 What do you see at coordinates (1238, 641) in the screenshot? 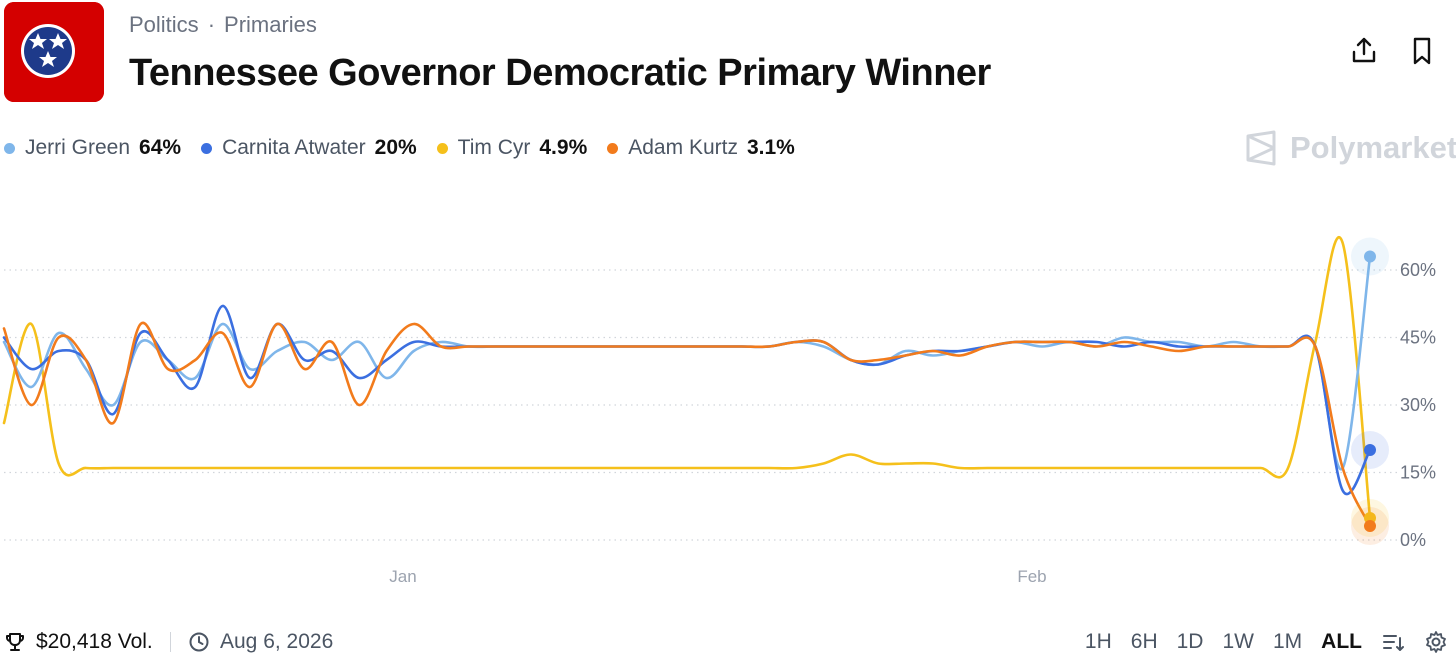
I see `range-1w: 1W` at bounding box center [1238, 641].